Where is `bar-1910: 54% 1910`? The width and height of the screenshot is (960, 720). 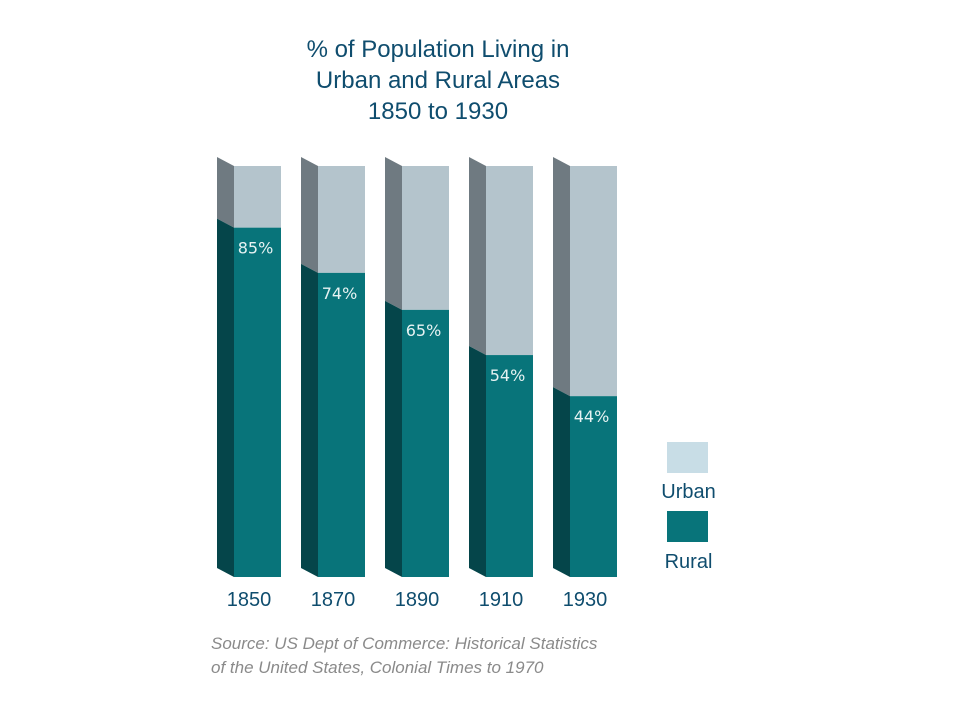 bar-1910: 54% 1910 is located at coordinates (501, 384).